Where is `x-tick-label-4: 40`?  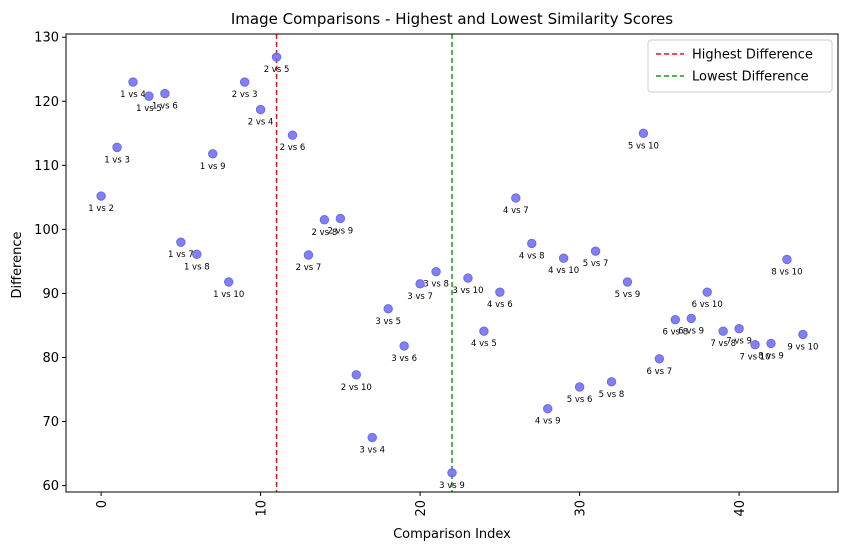 x-tick-label-4: 40 is located at coordinates (740, 508).